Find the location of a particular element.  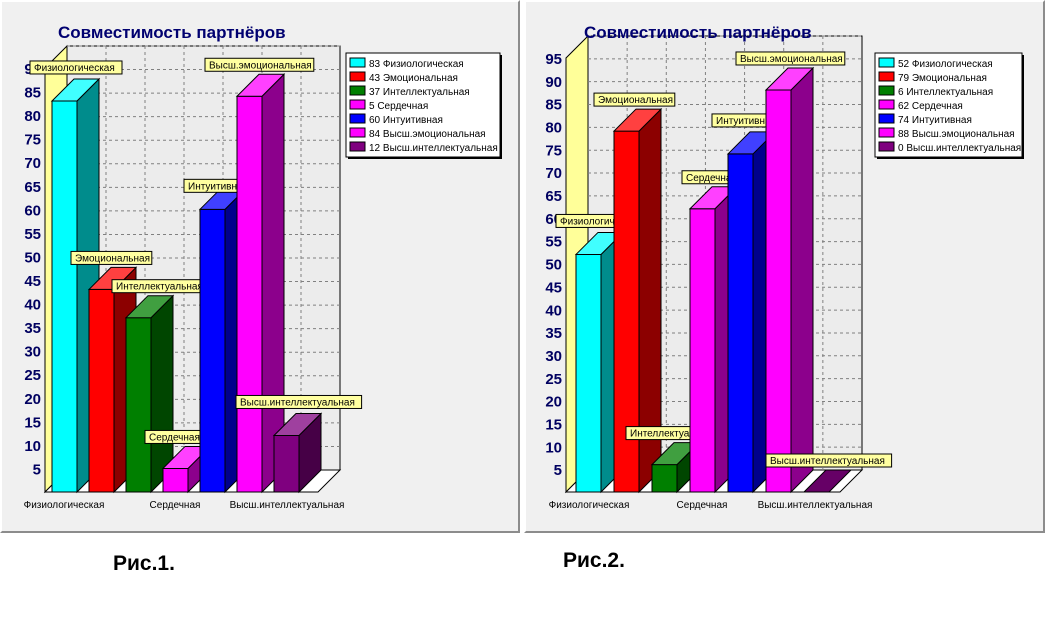

bar-label: Сердечная is located at coordinates (174, 436).